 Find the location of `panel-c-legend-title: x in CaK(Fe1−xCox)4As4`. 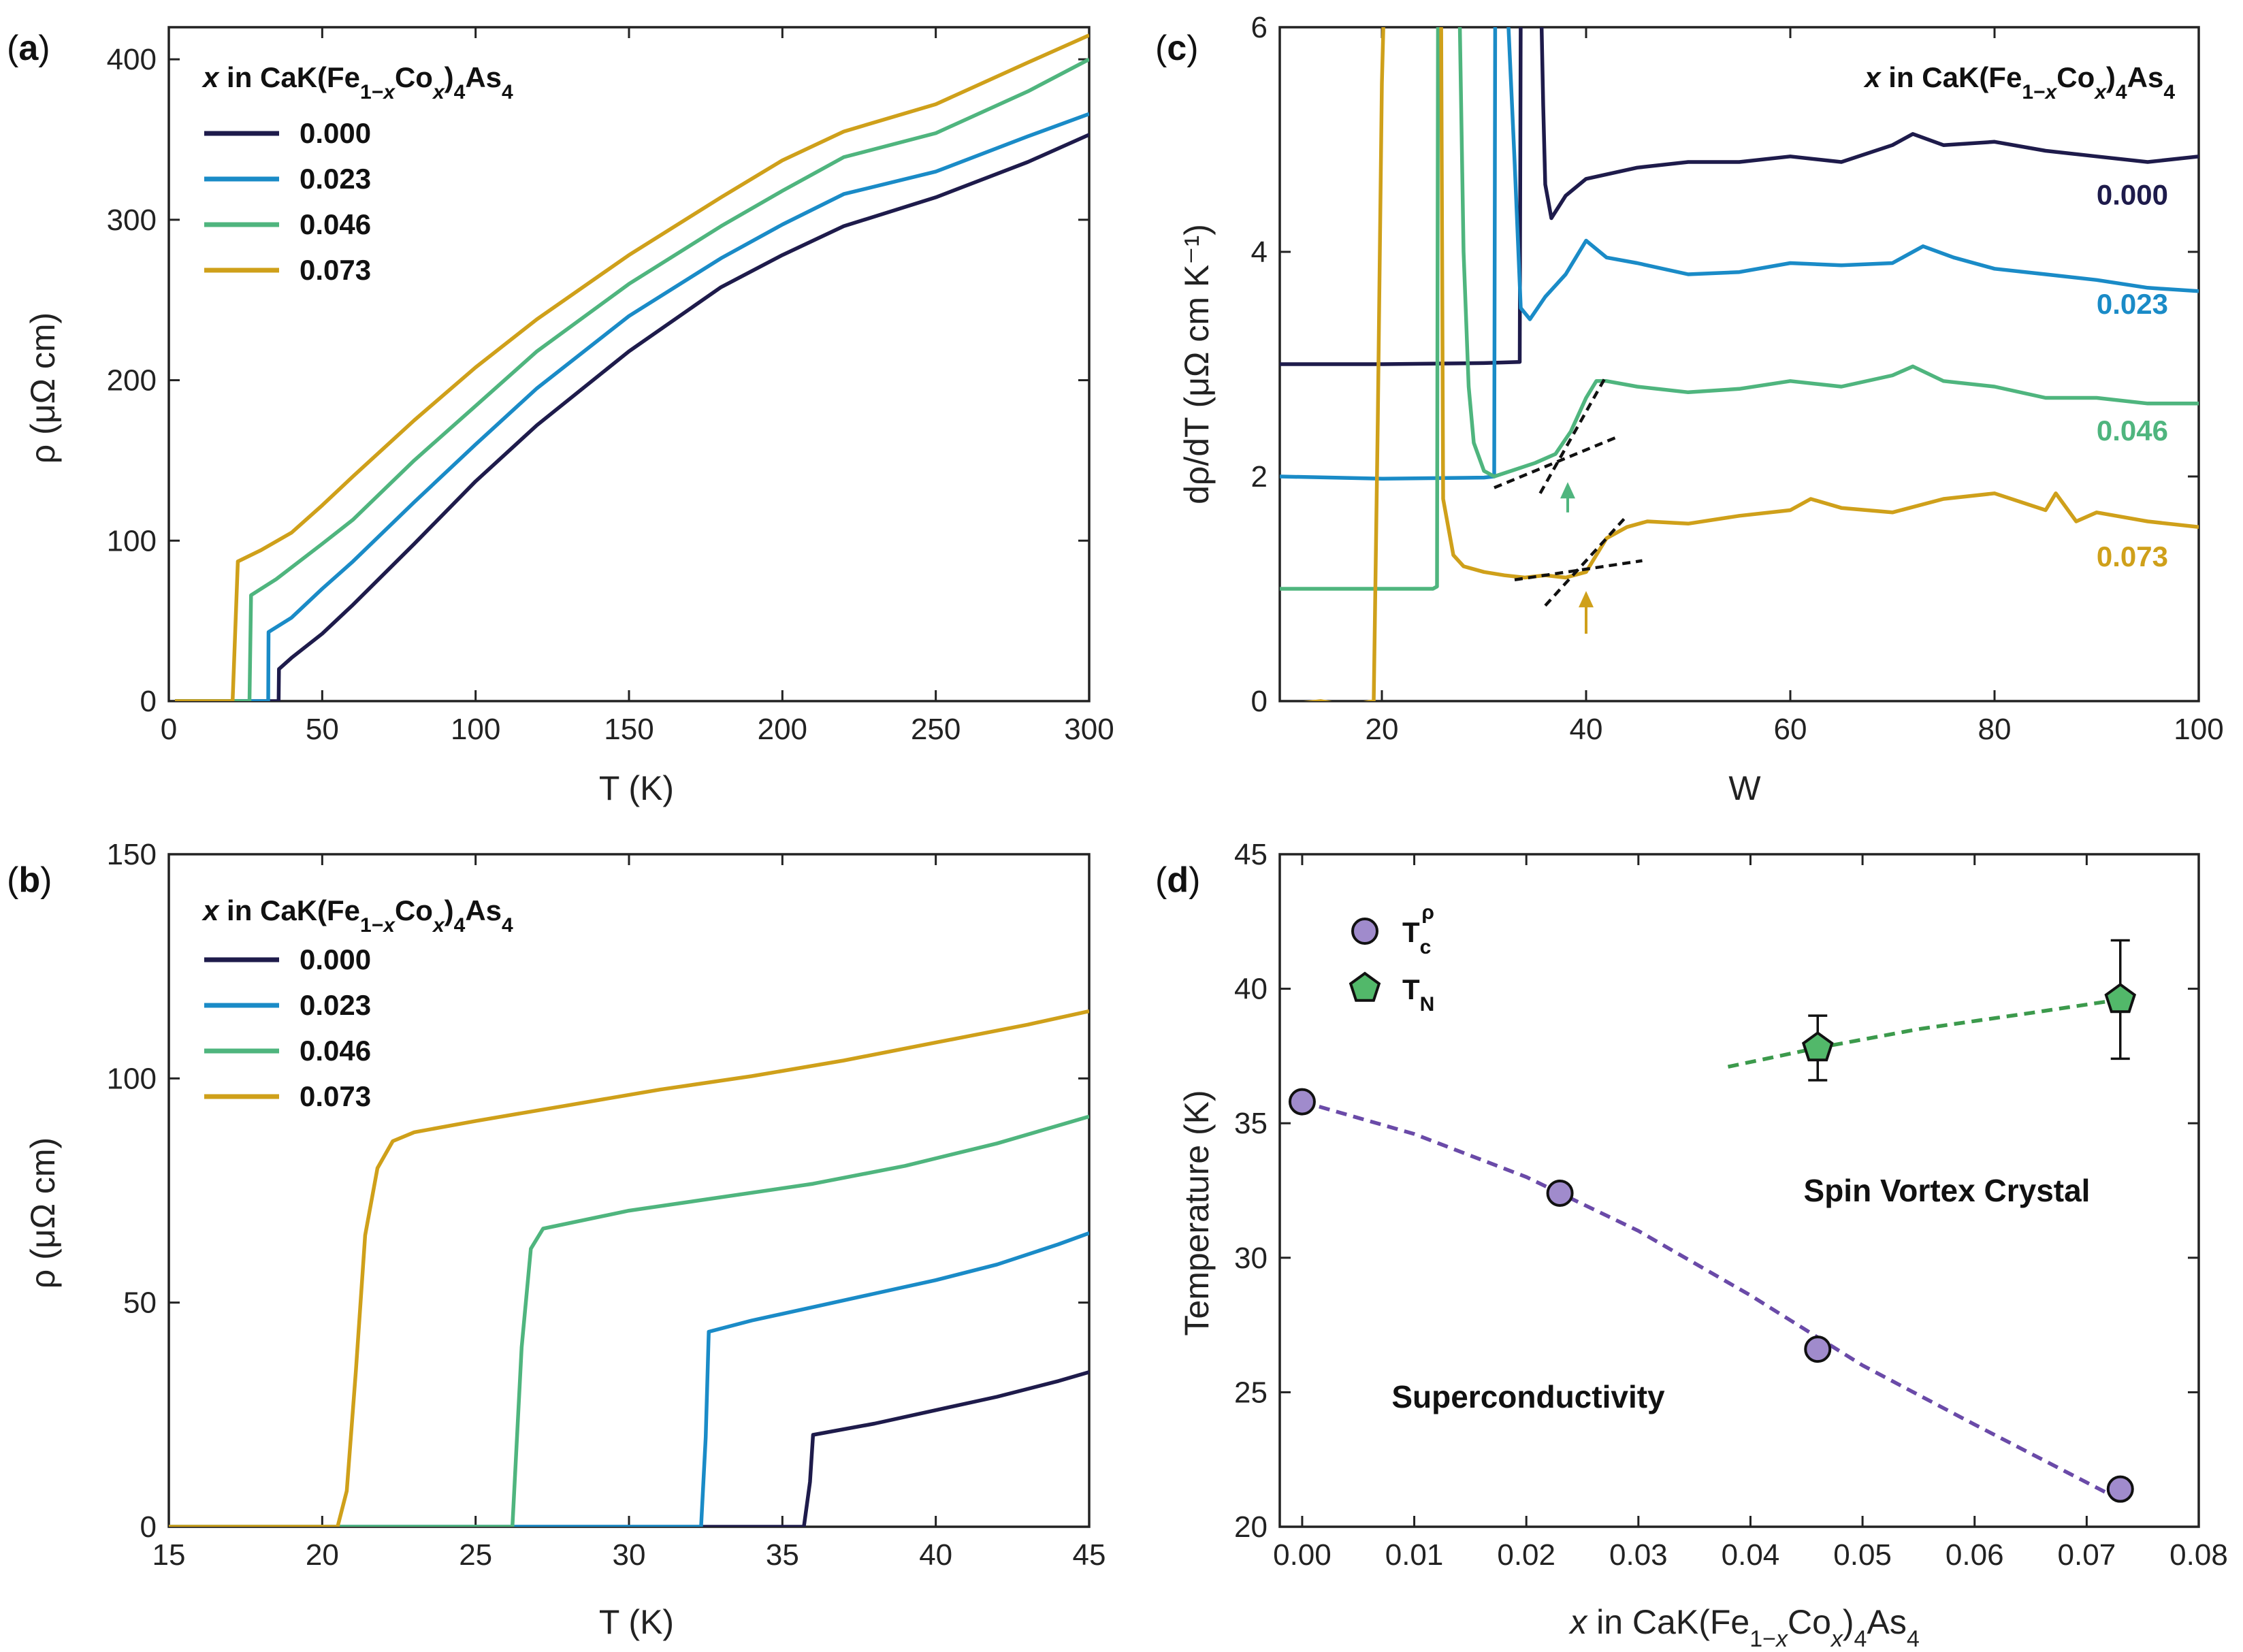

panel-c-legend-title: x in CaK(Fe1−xCox)4As4 is located at coordinates (2019, 82).